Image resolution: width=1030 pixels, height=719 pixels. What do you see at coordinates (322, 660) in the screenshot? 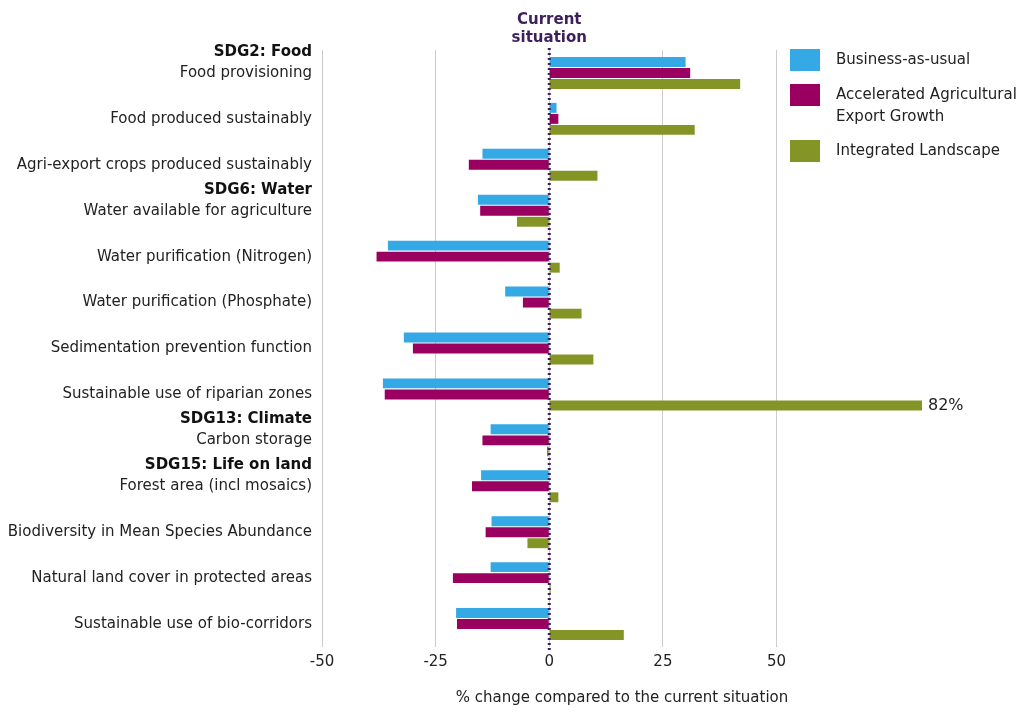
I see `x-tick-label: -50` at bounding box center [322, 660].